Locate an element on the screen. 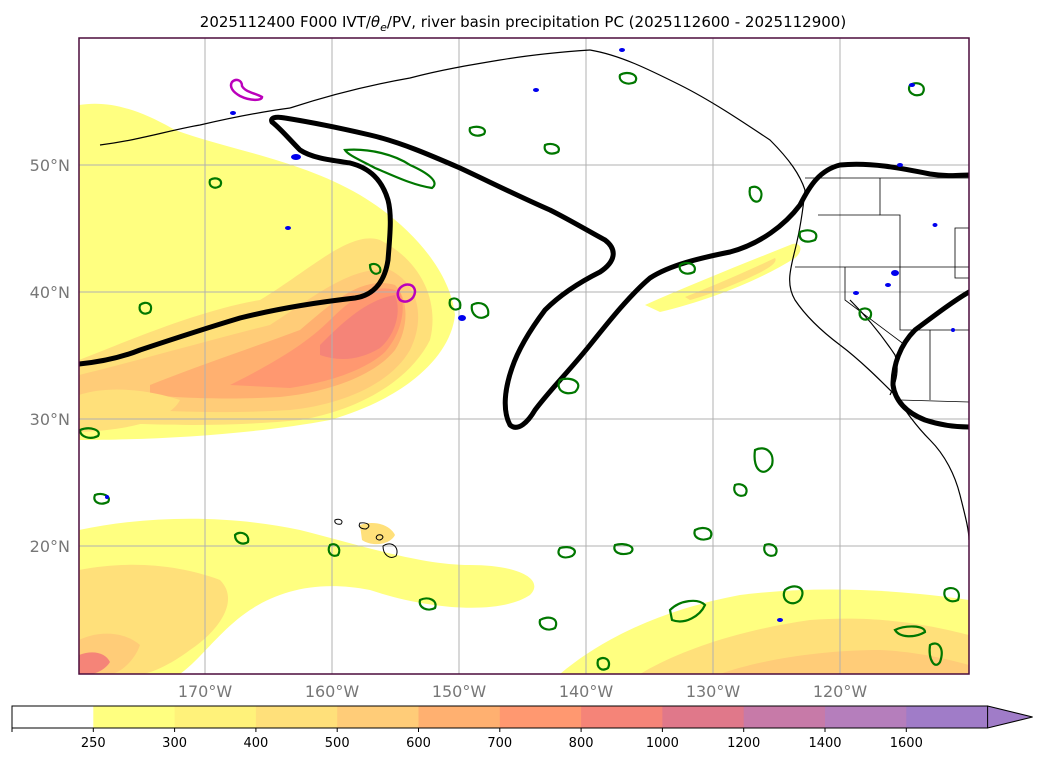 The width and height of the screenshot is (1047, 767). colorbar-tick-label: 1000 is located at coordinates (662, 743).